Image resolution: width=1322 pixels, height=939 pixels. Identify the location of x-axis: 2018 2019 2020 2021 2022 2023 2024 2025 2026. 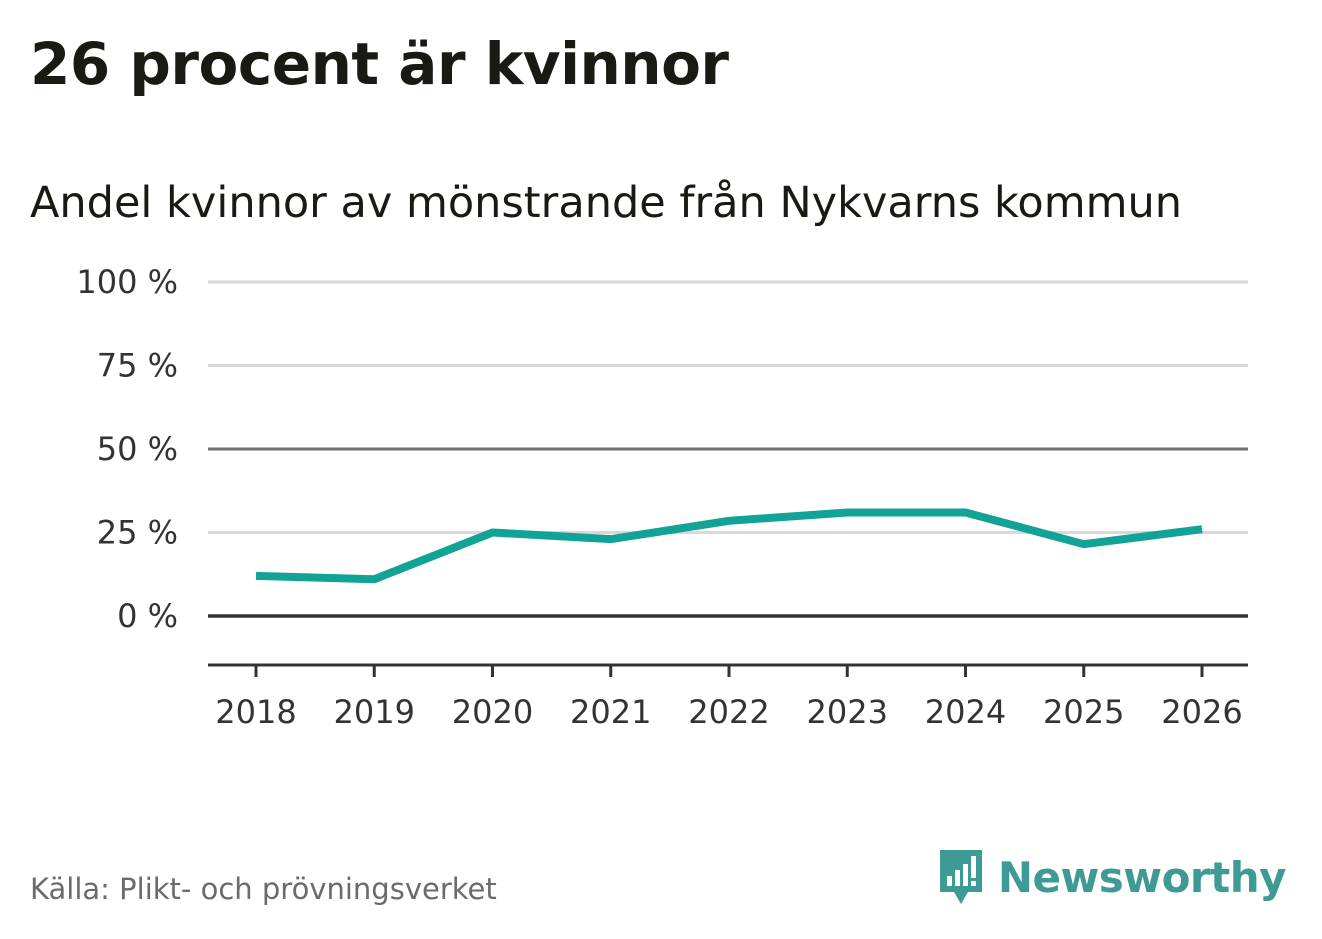
(728, 697).